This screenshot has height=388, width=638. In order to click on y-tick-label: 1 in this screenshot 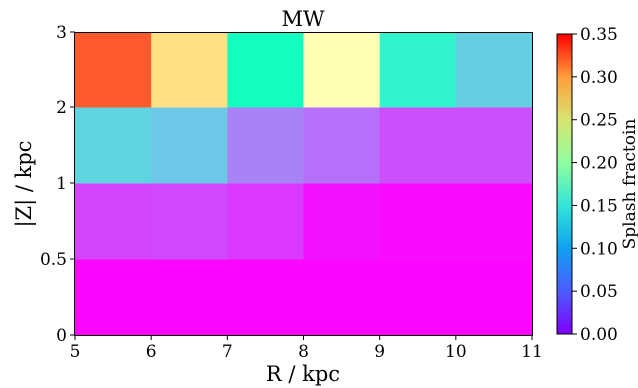, I will do `click(61, 184)`.